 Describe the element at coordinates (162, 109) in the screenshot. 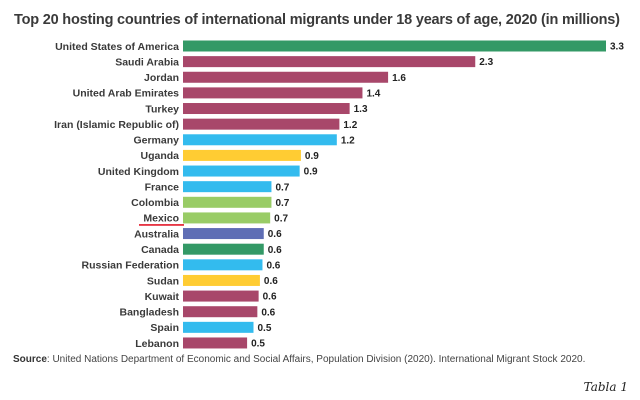

I see `category-label-turkey: Turkey` at that location.